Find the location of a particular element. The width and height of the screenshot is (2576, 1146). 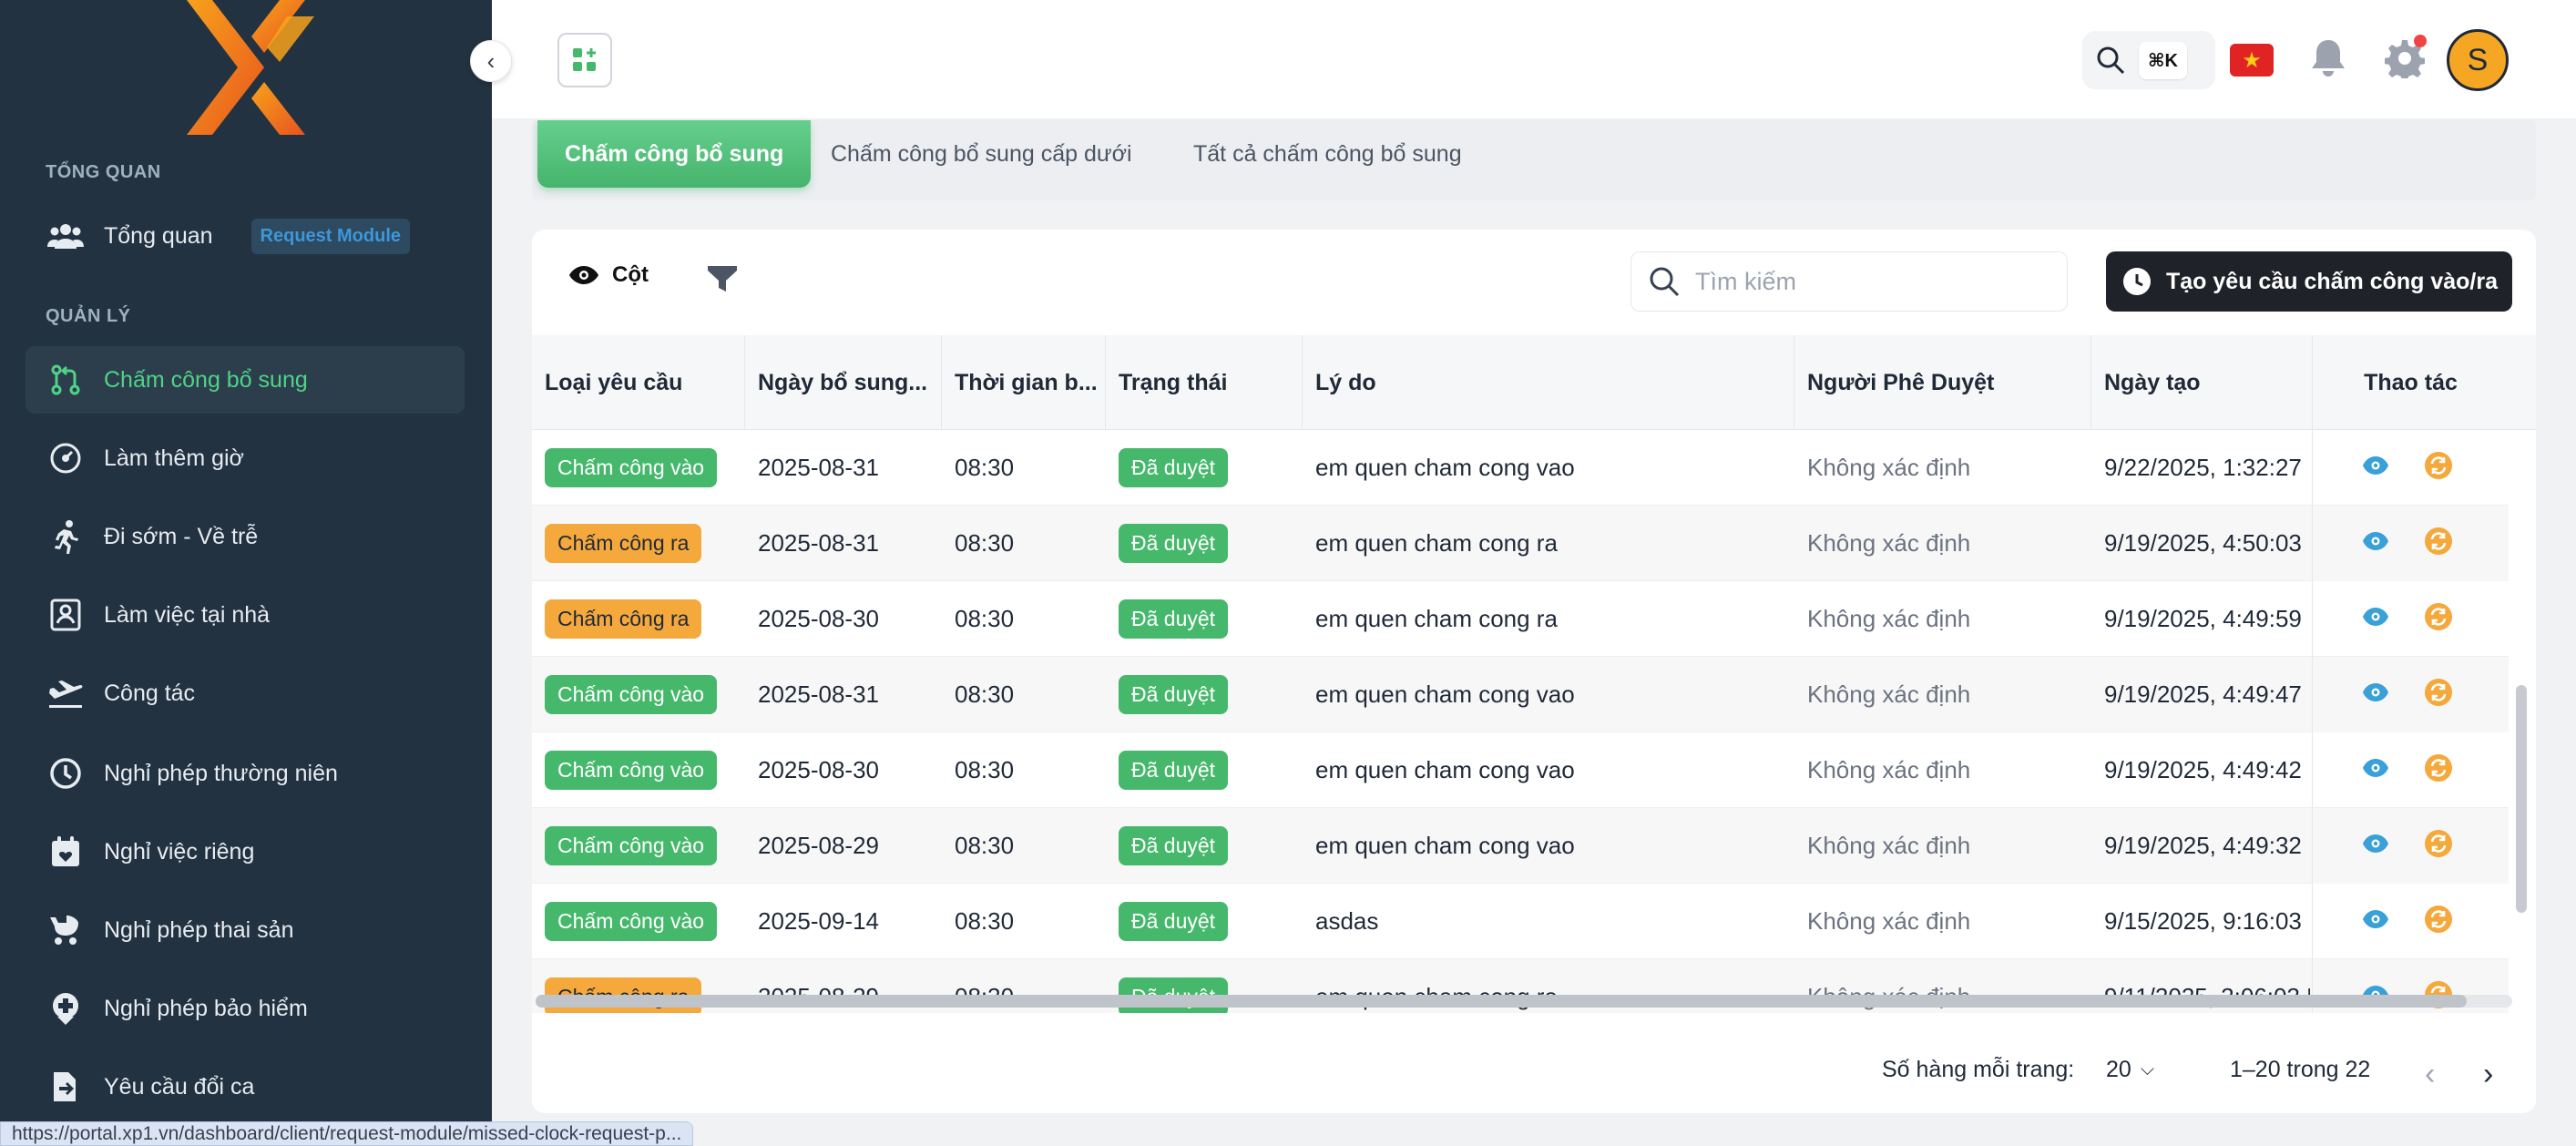

gear-icon is located at coordinates (2405, 61).